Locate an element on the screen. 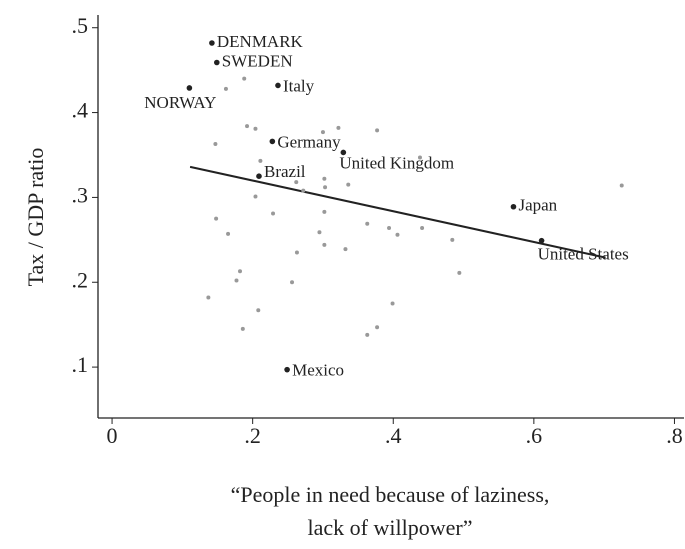 This screenshot has width=685, height=549. x-tick-label: .6 is located at coordinates (534, 435).